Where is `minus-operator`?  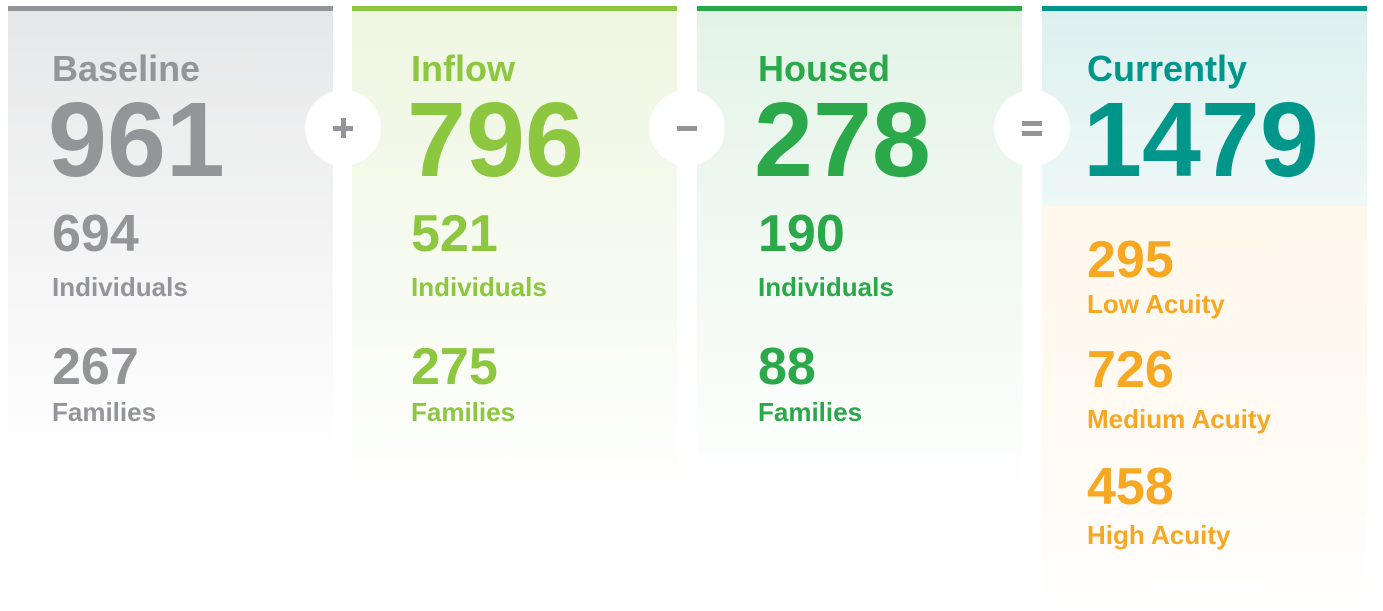 minus-operator is located at coordinates (687, 128).